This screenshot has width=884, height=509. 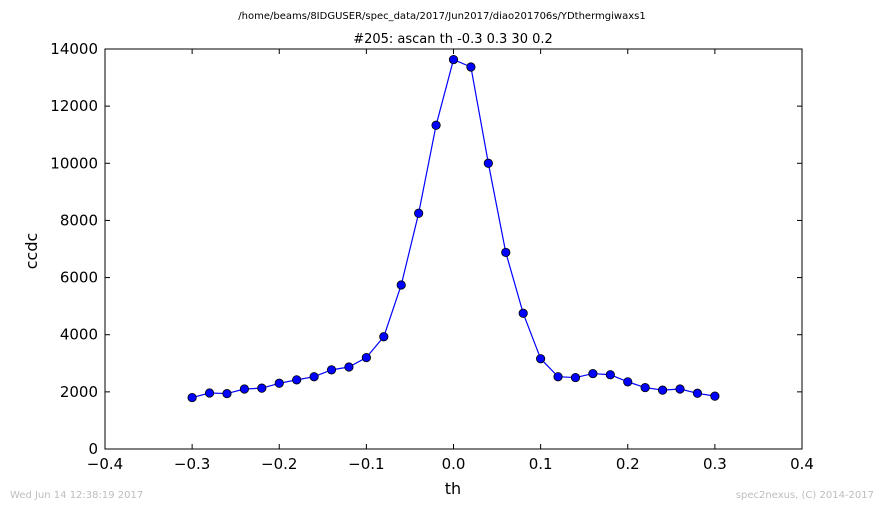 What do you see at coordinates (715, 464) in the screenshot?
I see `x-tick-label: 0.3` at bounding box center [715, 464].